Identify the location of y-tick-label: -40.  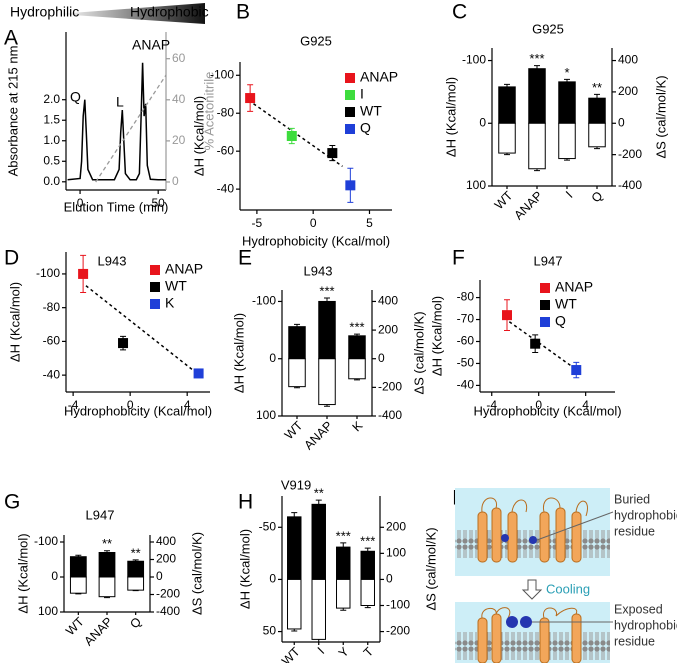
(466, 385).